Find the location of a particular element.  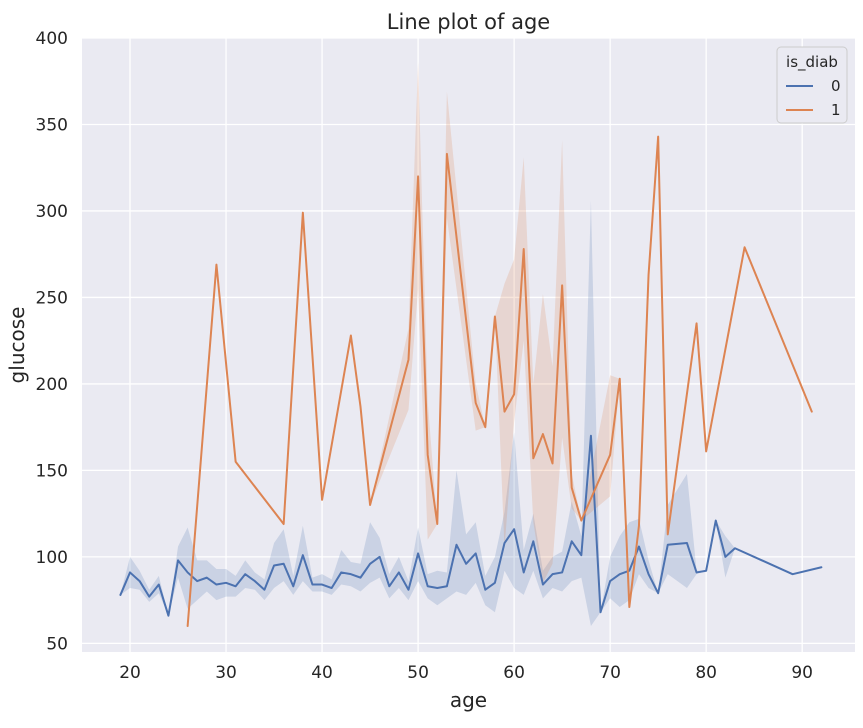

x-tick-label: 40 is located at coordinates (322, 673).